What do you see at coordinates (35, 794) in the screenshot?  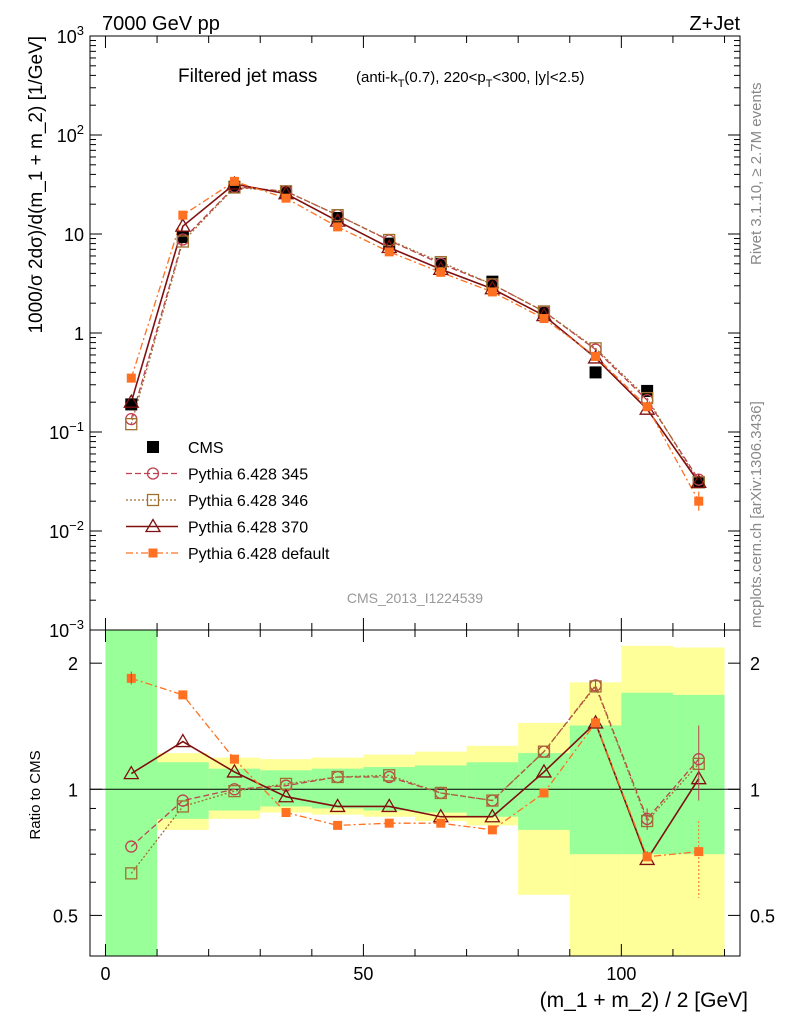 I see `ratio-y-axis-label: Ratio to CMS` at bounding box center [35, 794].